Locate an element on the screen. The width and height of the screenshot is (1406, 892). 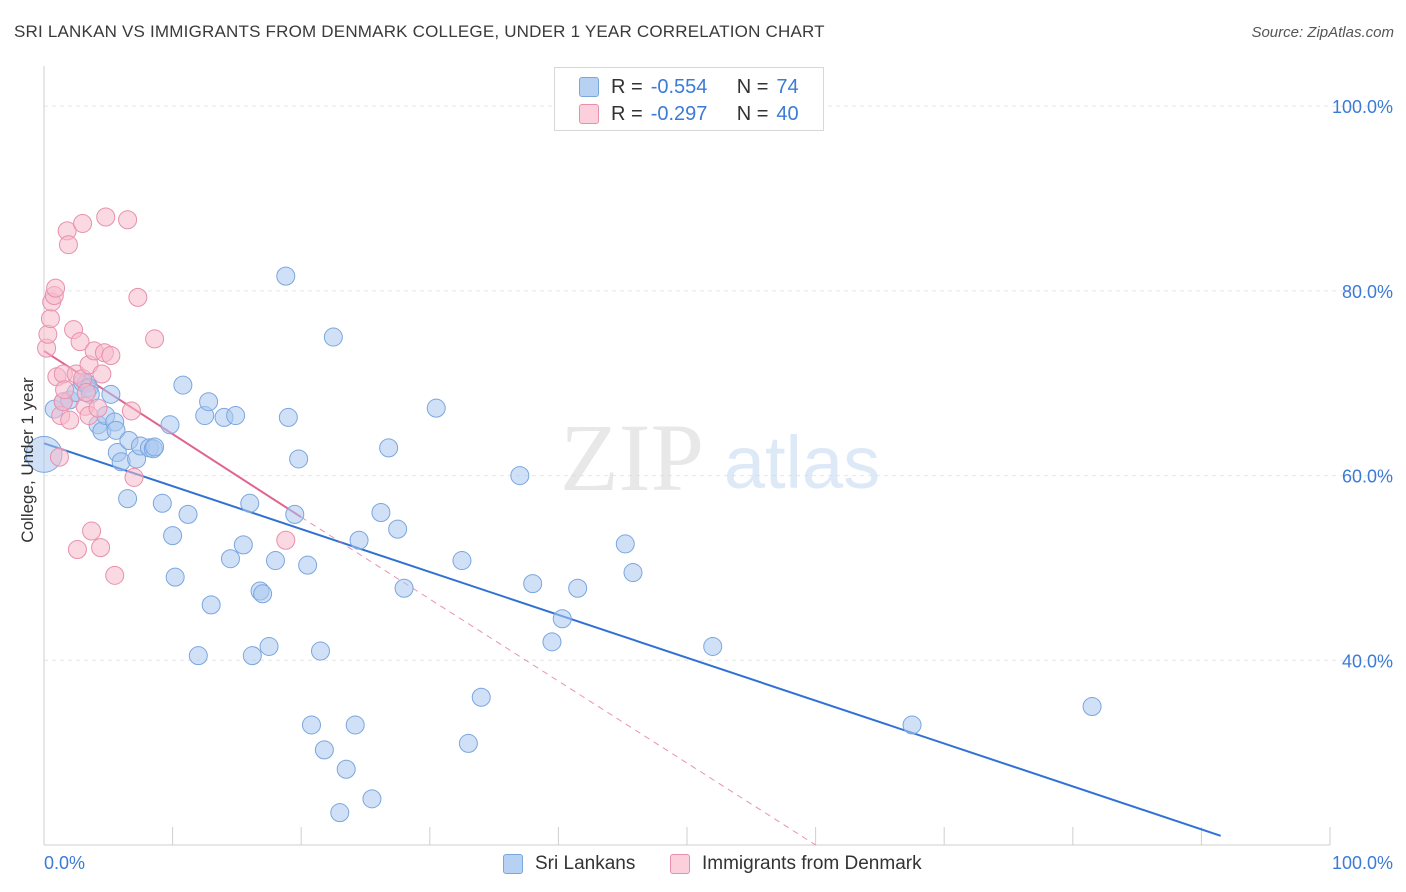
stats-legend: R = -0.554 N = 74 R = -0.297 N = 40 is located at coordinates (689, 99).